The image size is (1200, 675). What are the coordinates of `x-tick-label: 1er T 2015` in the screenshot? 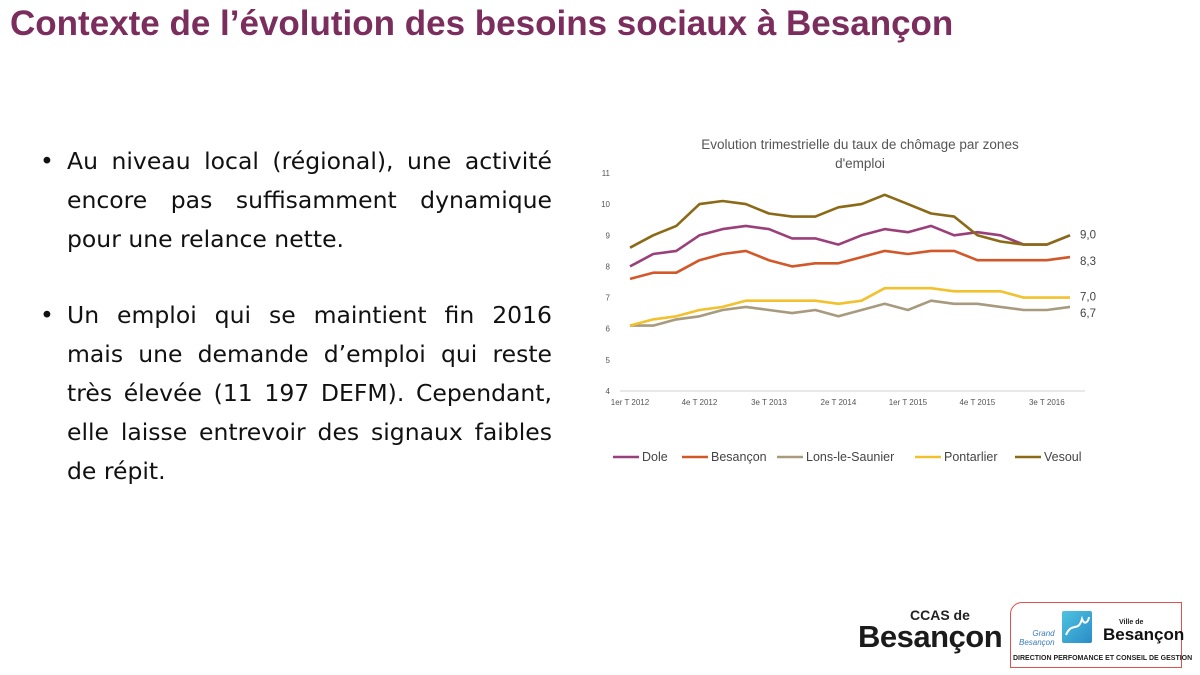 It's located at (908, 402).